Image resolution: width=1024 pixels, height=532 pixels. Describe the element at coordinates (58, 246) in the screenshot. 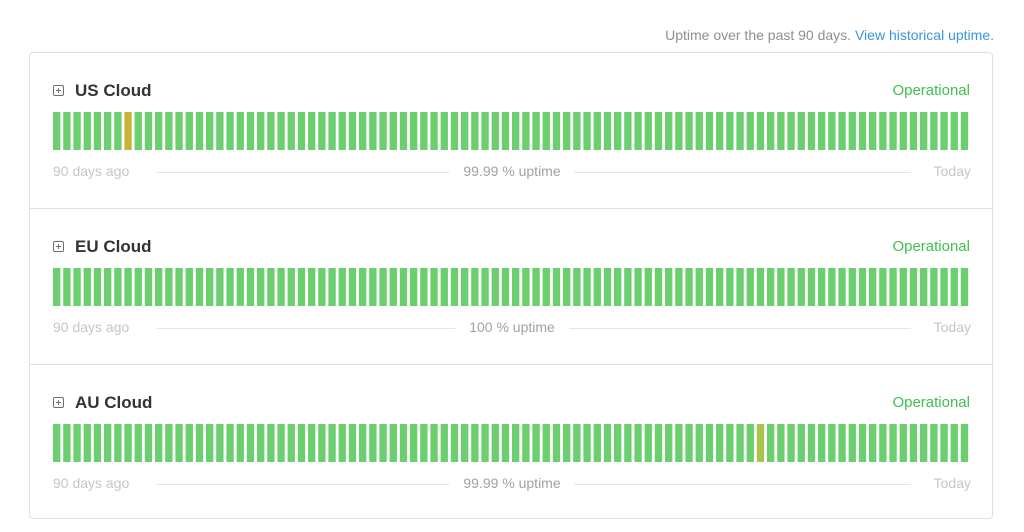

I see `expand-plus-icon` at that location.